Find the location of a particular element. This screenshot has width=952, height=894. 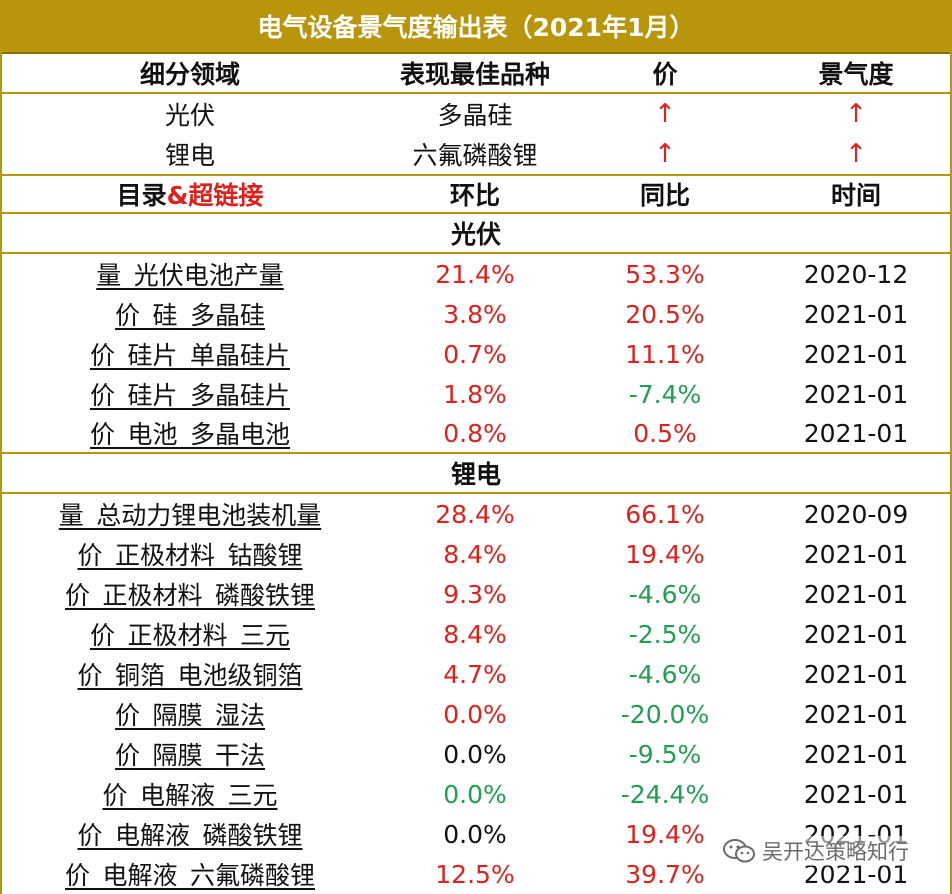

yoy-value: 66.1% is located at coordinates (665, 514).